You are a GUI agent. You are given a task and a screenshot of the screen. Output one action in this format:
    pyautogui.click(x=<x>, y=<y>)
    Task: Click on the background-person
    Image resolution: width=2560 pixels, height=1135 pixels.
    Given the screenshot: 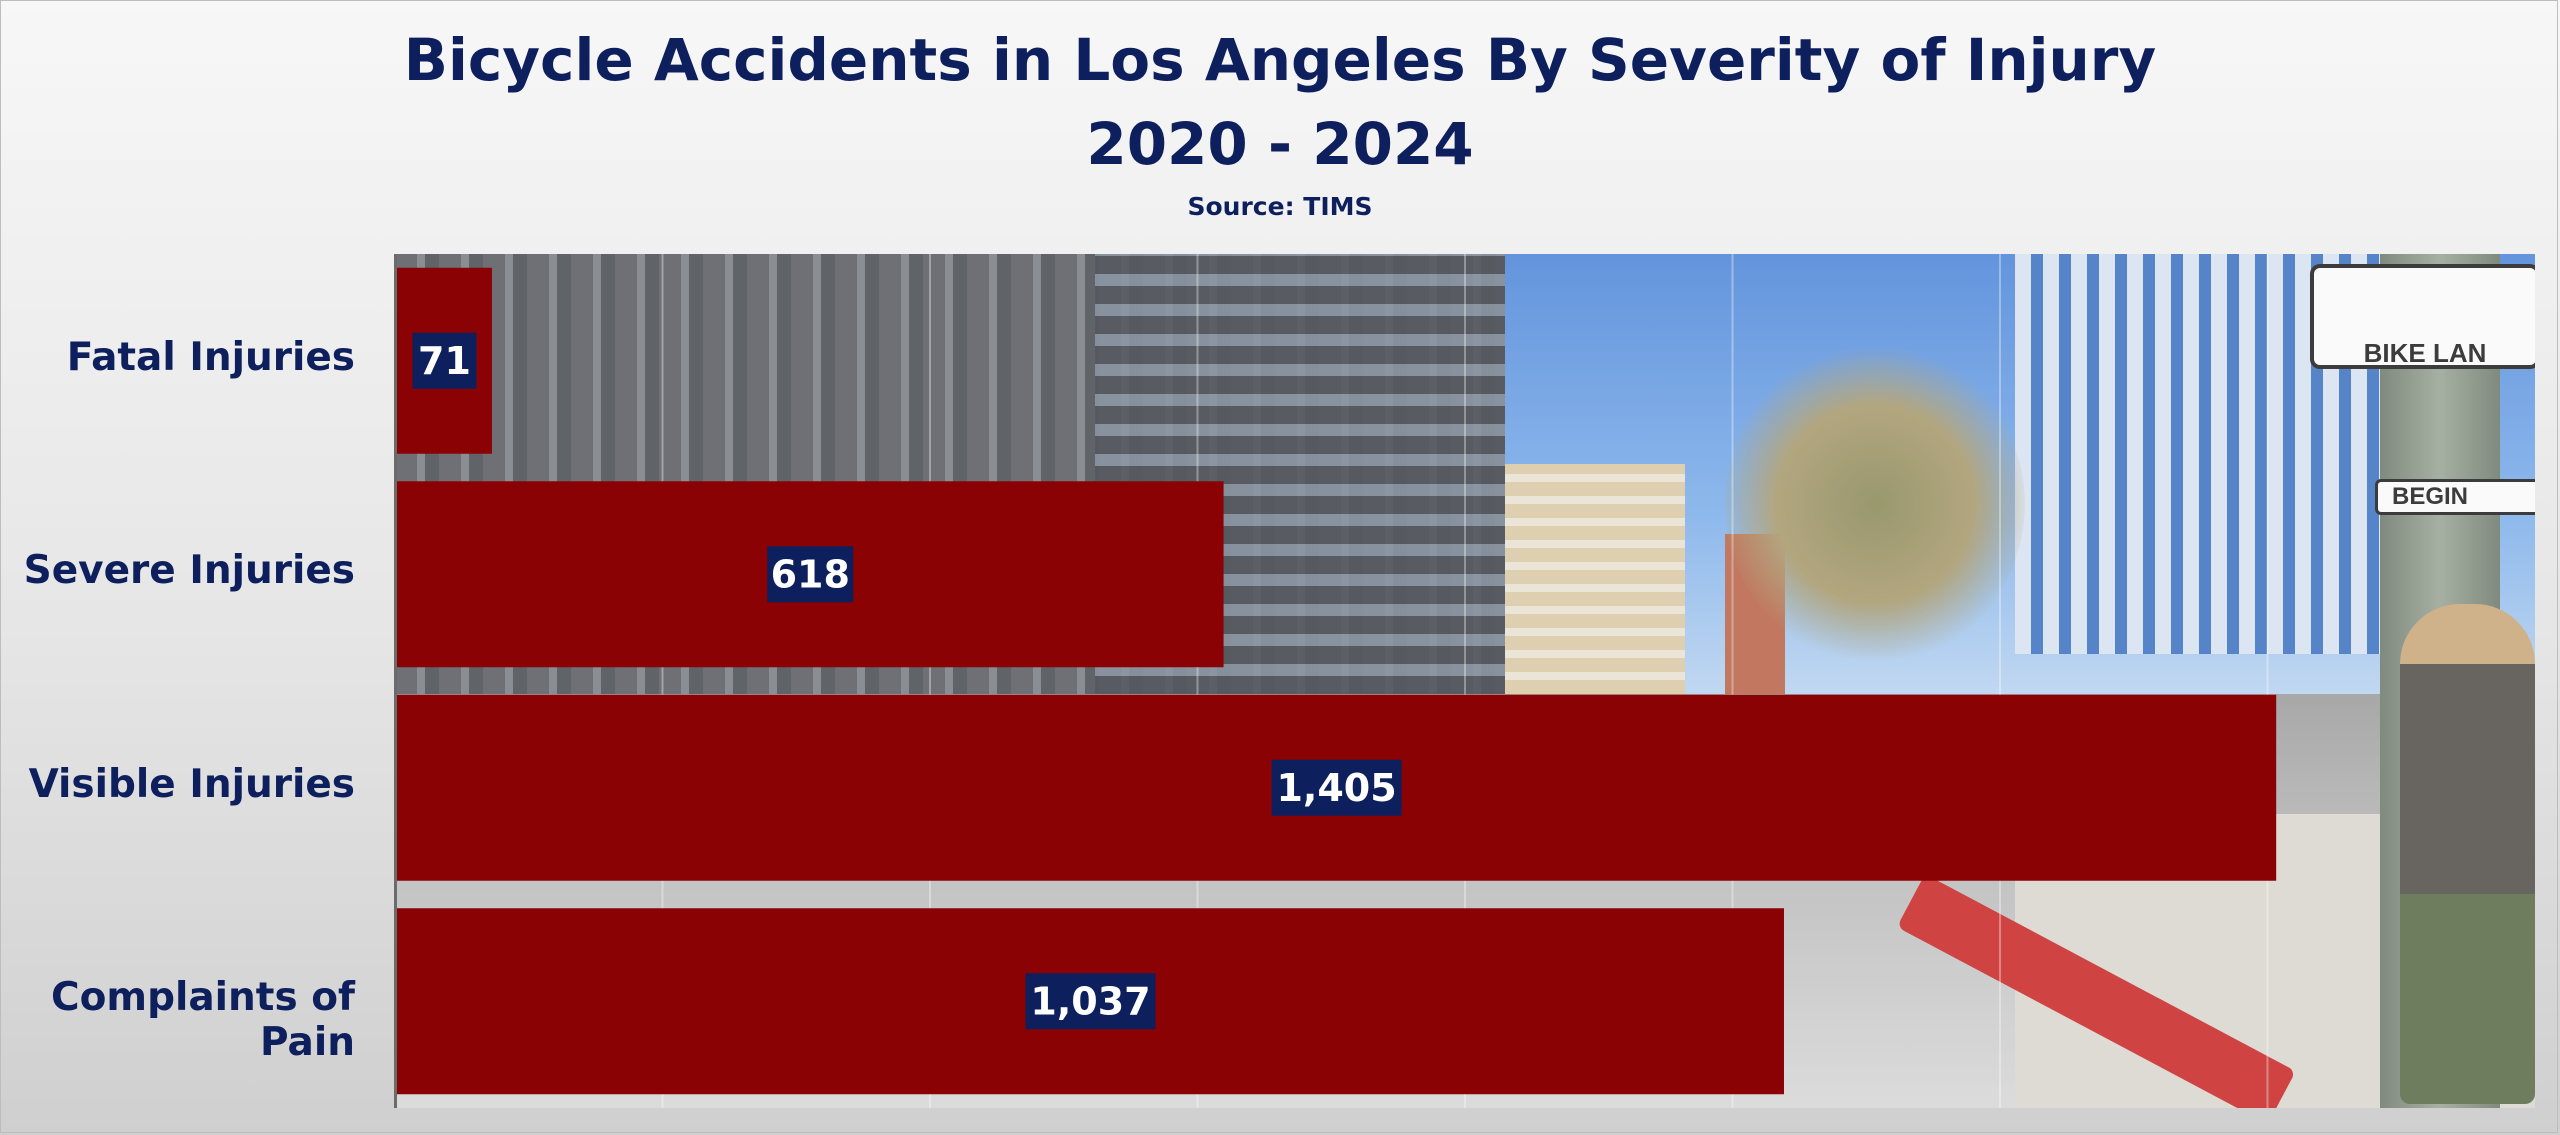 What is the action you would take?
    pyautogui.click(x=2467, y=854)
    